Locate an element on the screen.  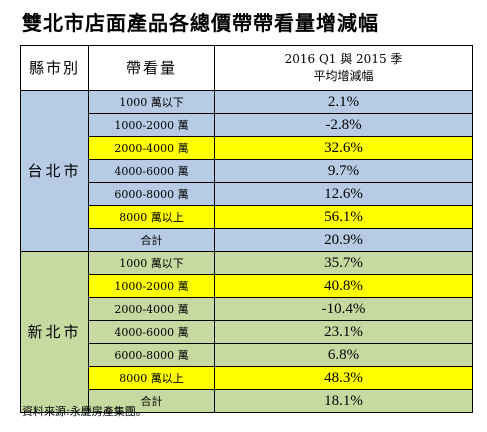
table-row: 合計 18.1% is located at coordinates (247, 401).